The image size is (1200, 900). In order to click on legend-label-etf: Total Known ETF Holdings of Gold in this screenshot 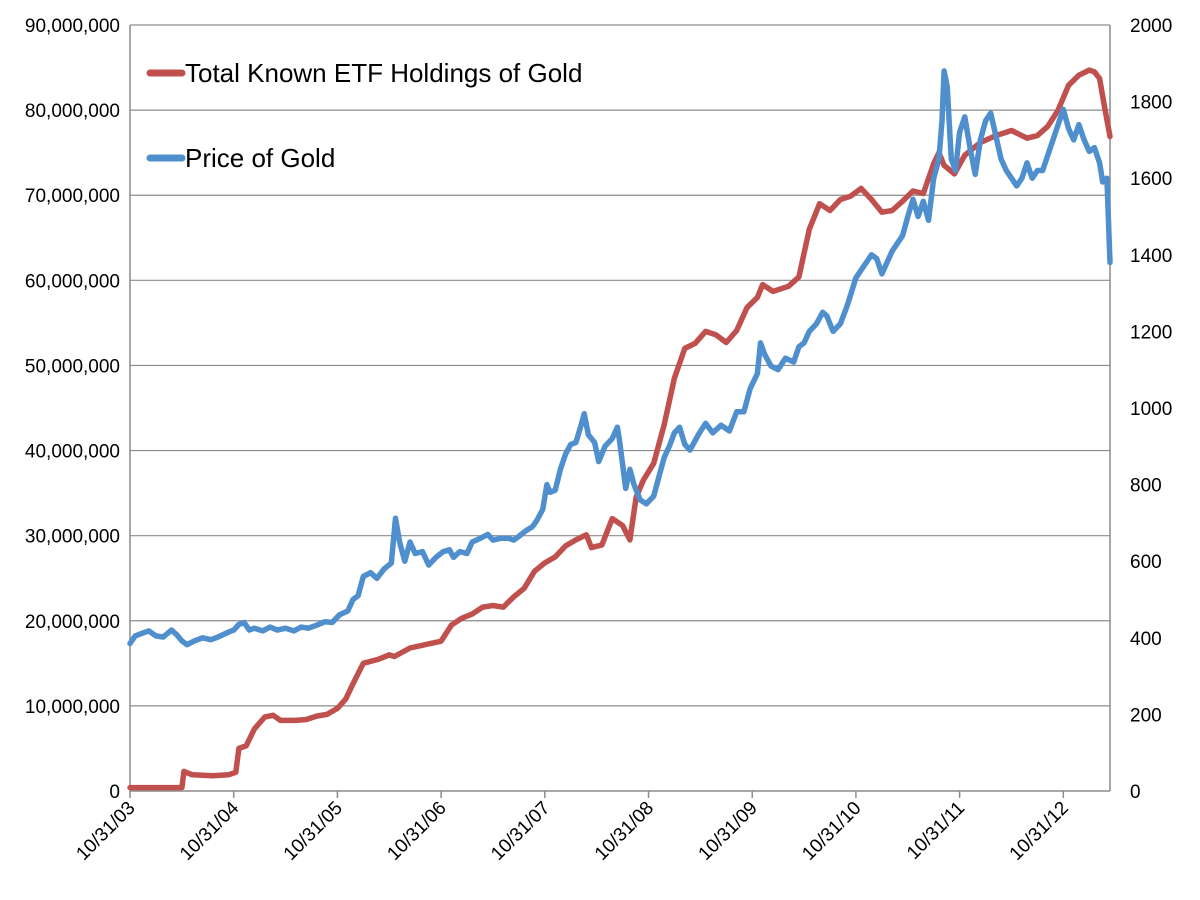, I will do `click(383, 73)`.